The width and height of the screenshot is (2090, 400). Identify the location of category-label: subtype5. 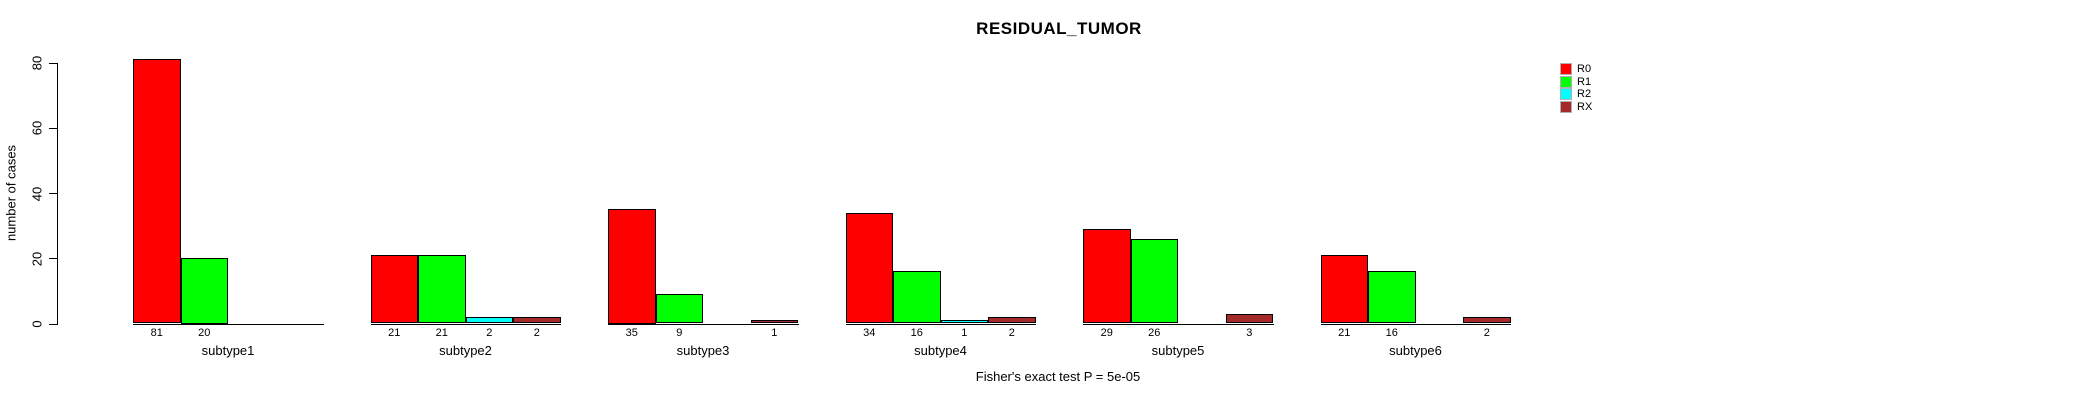
(1178, 350).